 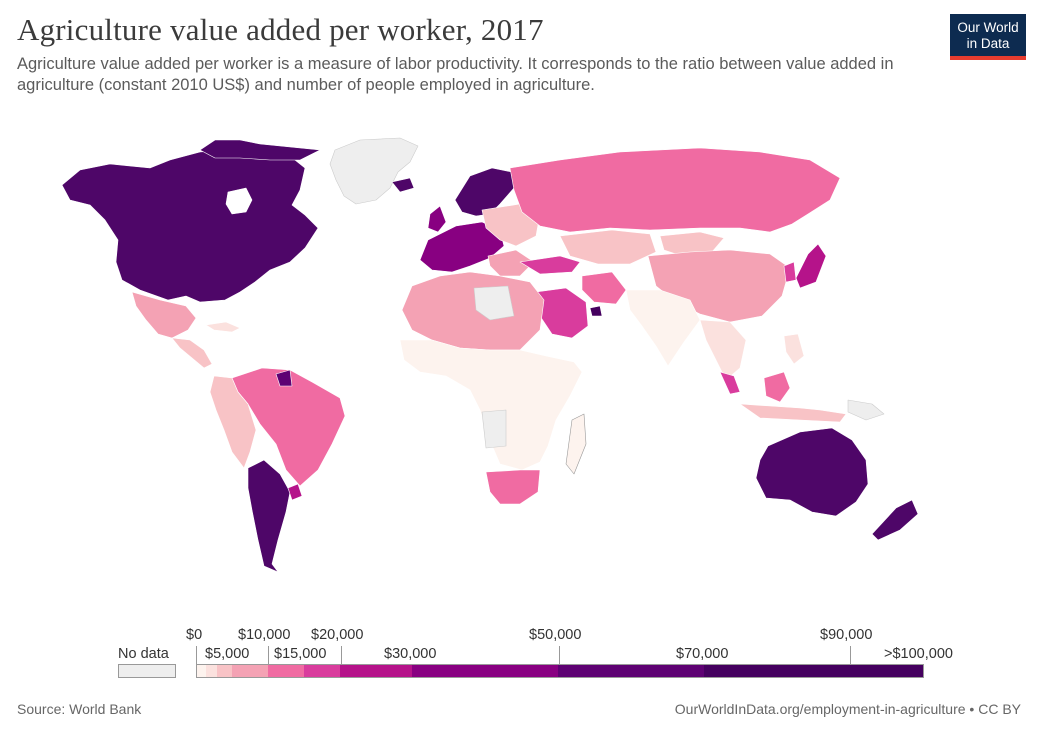 I want to click on legend-lower-label: $15,000, so click(x=300, y=654).